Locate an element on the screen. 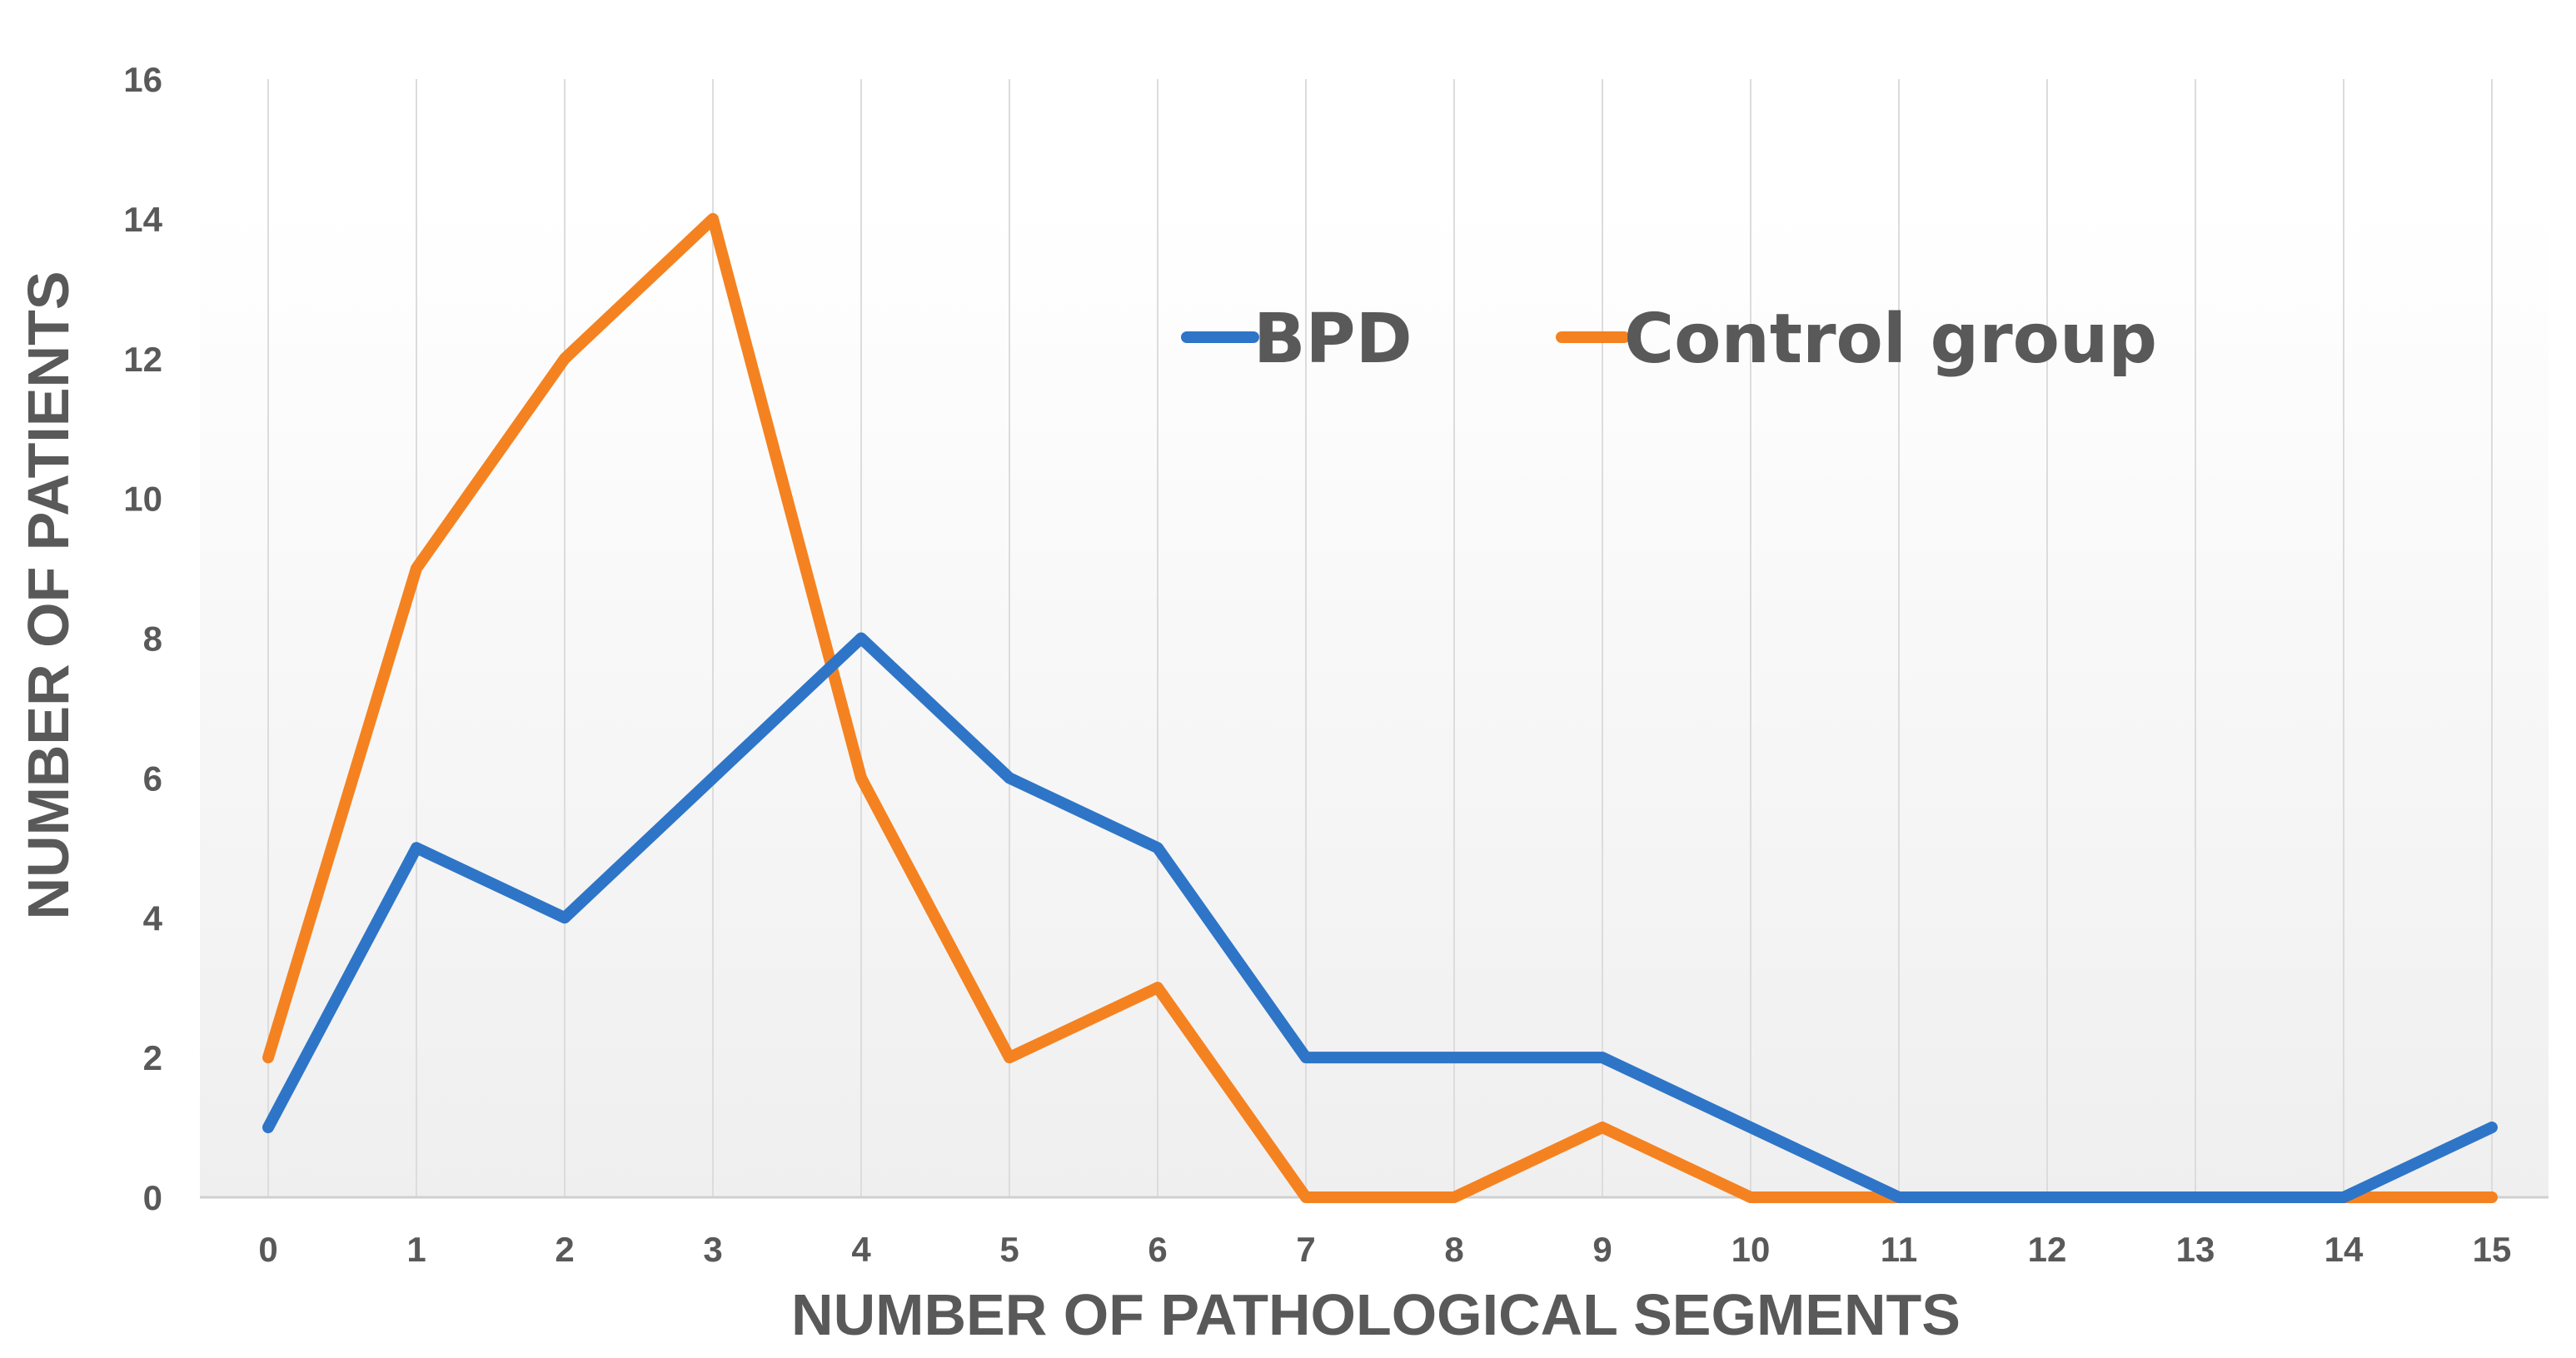 This screenshot has width=2576, height=1358. x-tick-label-2: 2 is located at coordinates (564, 1249).